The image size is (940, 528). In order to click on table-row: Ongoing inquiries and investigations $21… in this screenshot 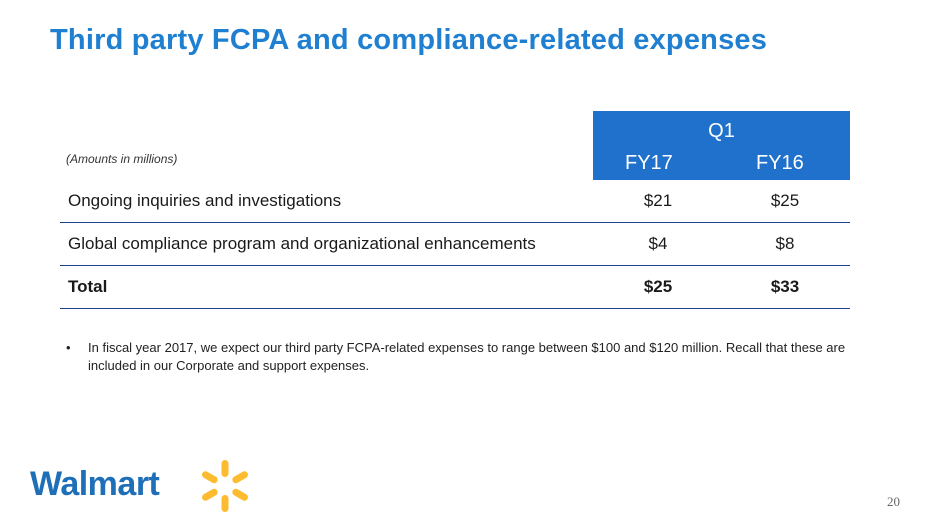, I will do `click(455, 201)`.